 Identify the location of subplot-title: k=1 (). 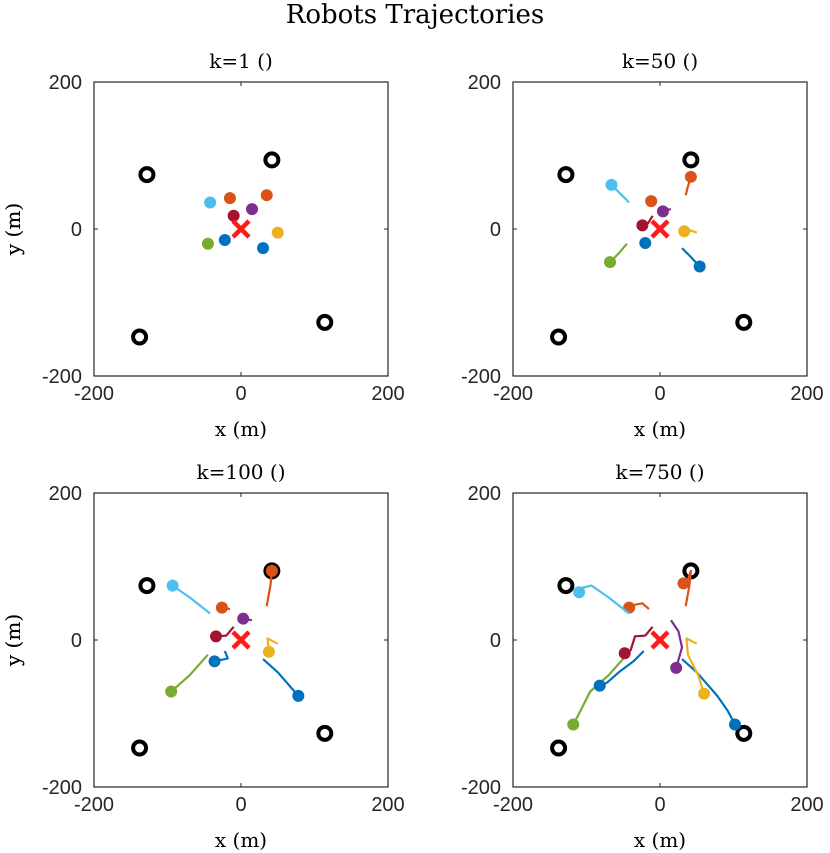
(241, 61).